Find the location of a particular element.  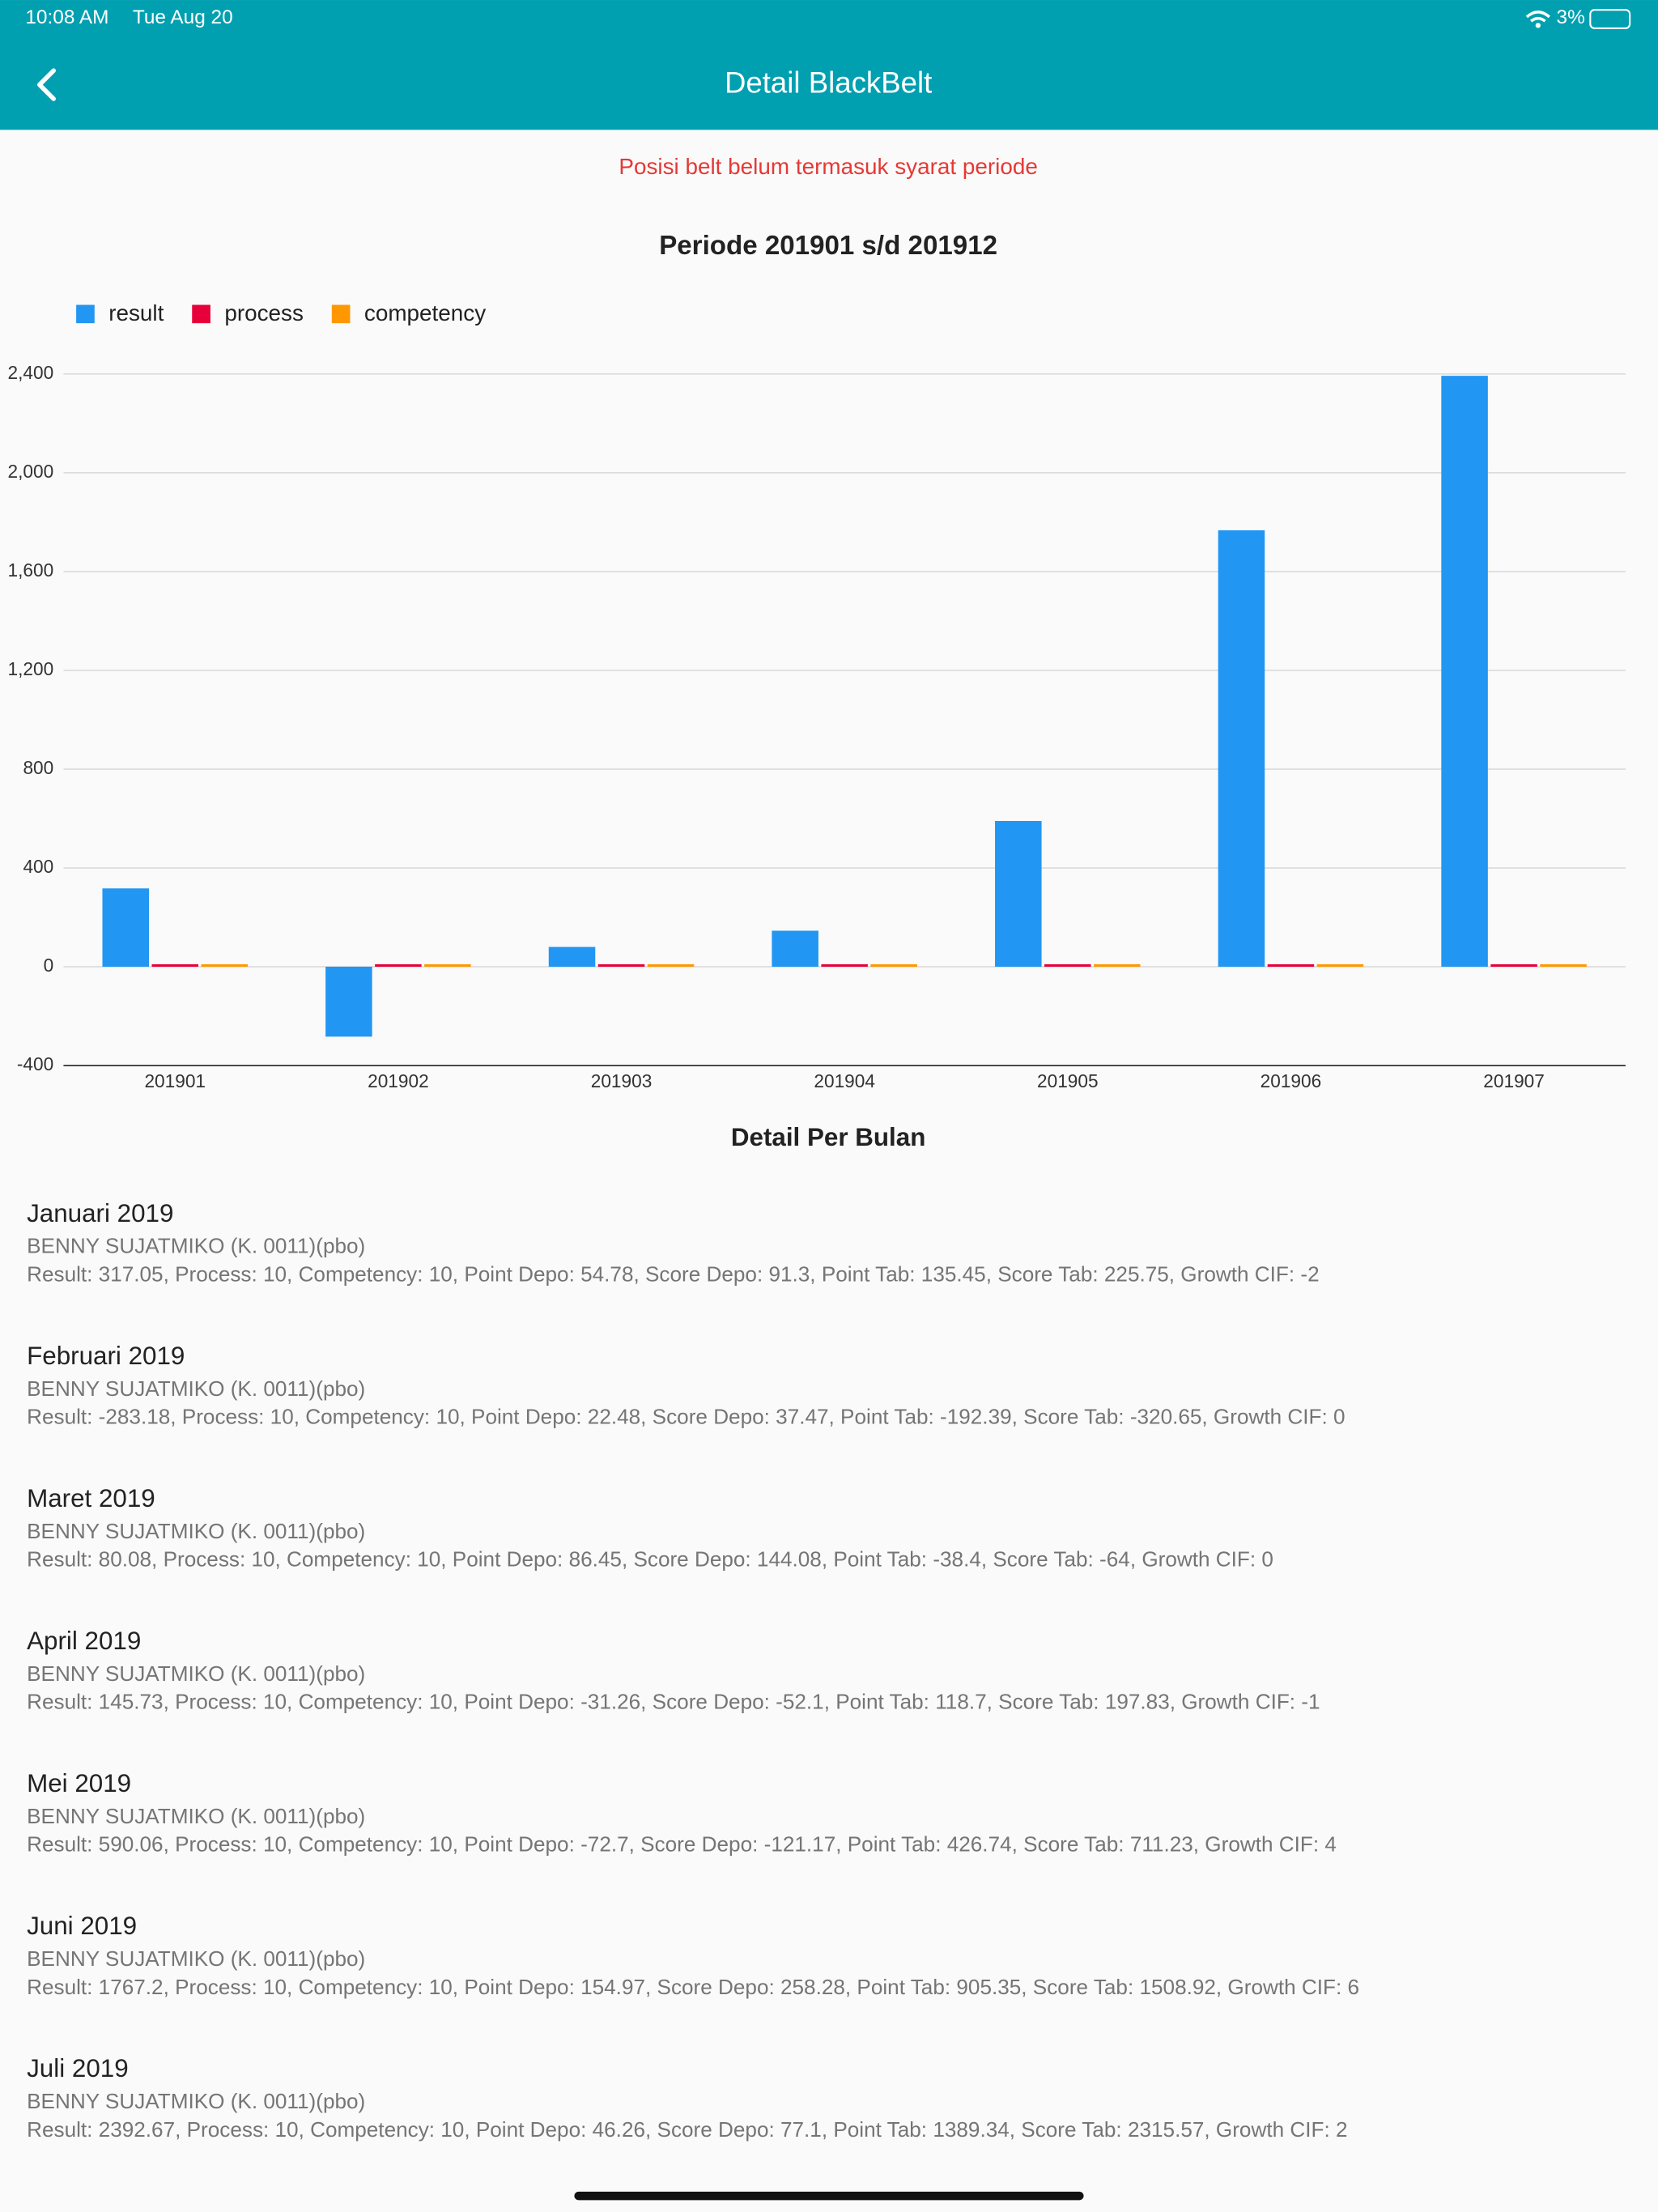

chart-title: Periode 201901 s/d 201912 is located at coordinates (828, 246).